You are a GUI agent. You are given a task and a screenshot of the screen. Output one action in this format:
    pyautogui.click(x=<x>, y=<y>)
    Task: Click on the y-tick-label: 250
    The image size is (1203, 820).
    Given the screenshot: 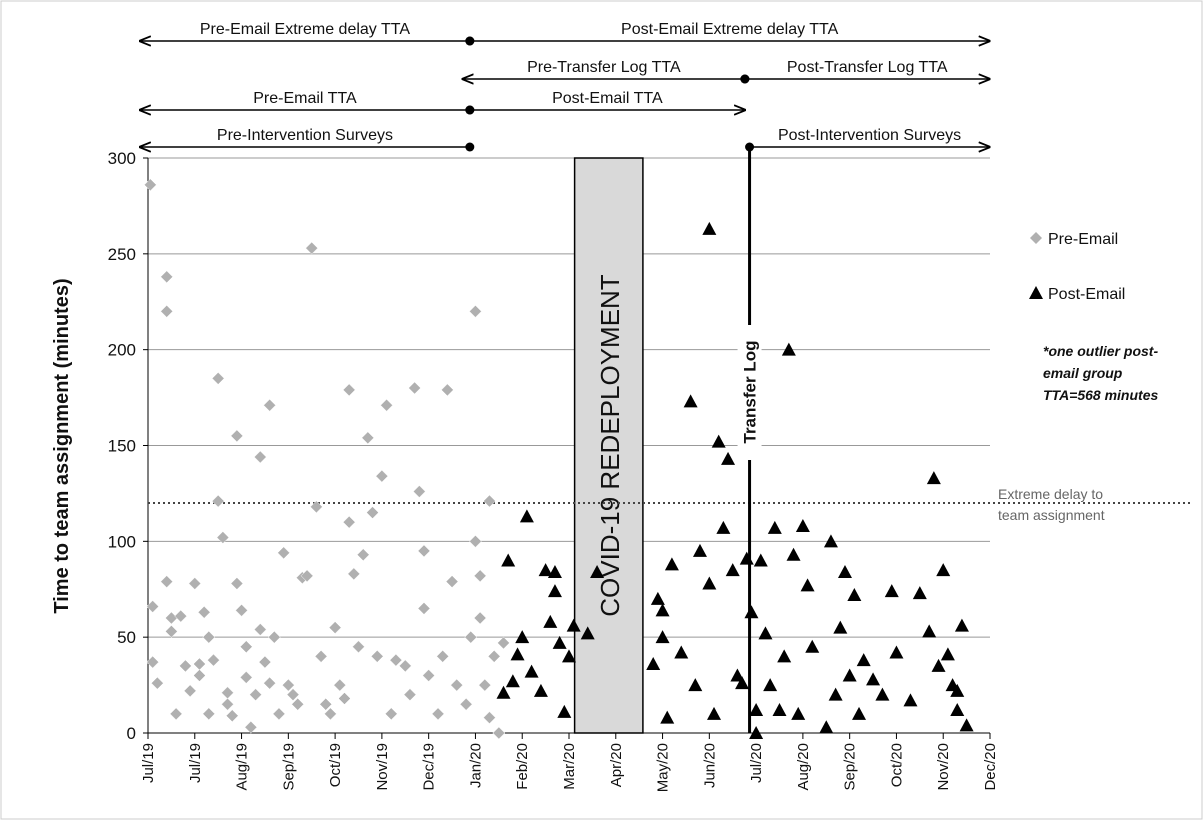 What is the action you would take?
    pyautogui.click(x=122, y=254)
    